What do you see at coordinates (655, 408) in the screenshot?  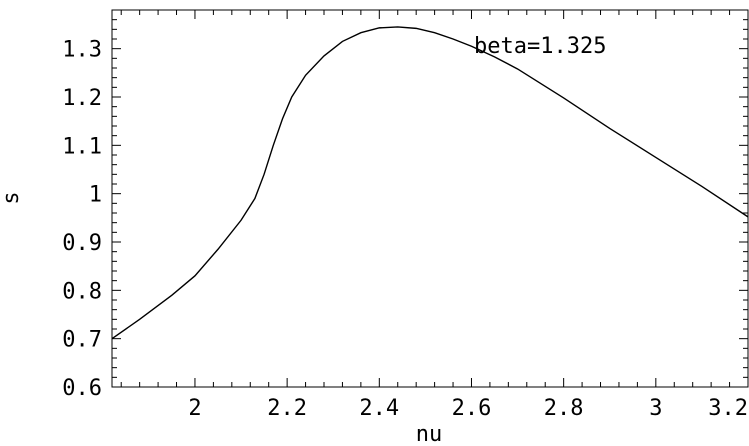 I see `x-tick-label: 3` at bounding box center [655, 408].